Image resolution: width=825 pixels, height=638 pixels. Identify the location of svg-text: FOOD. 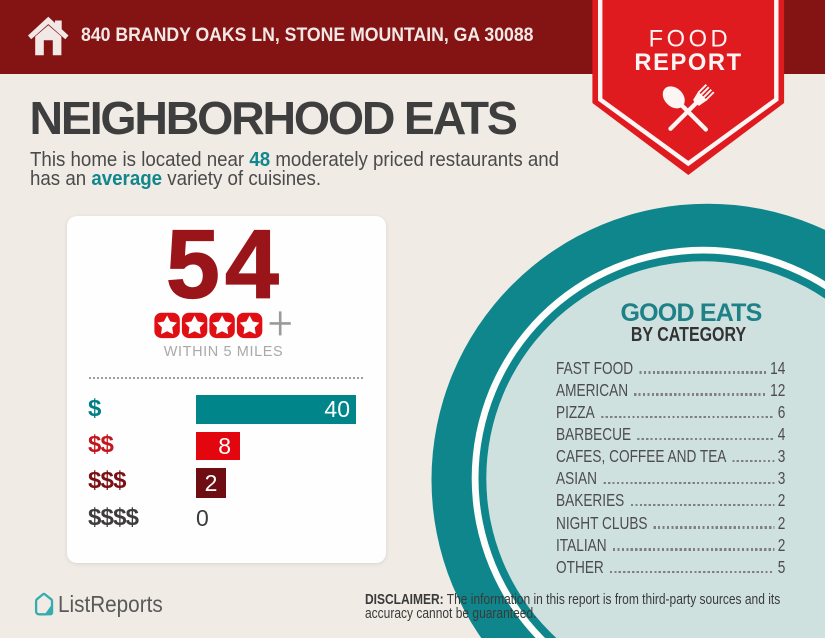
(690, 40).